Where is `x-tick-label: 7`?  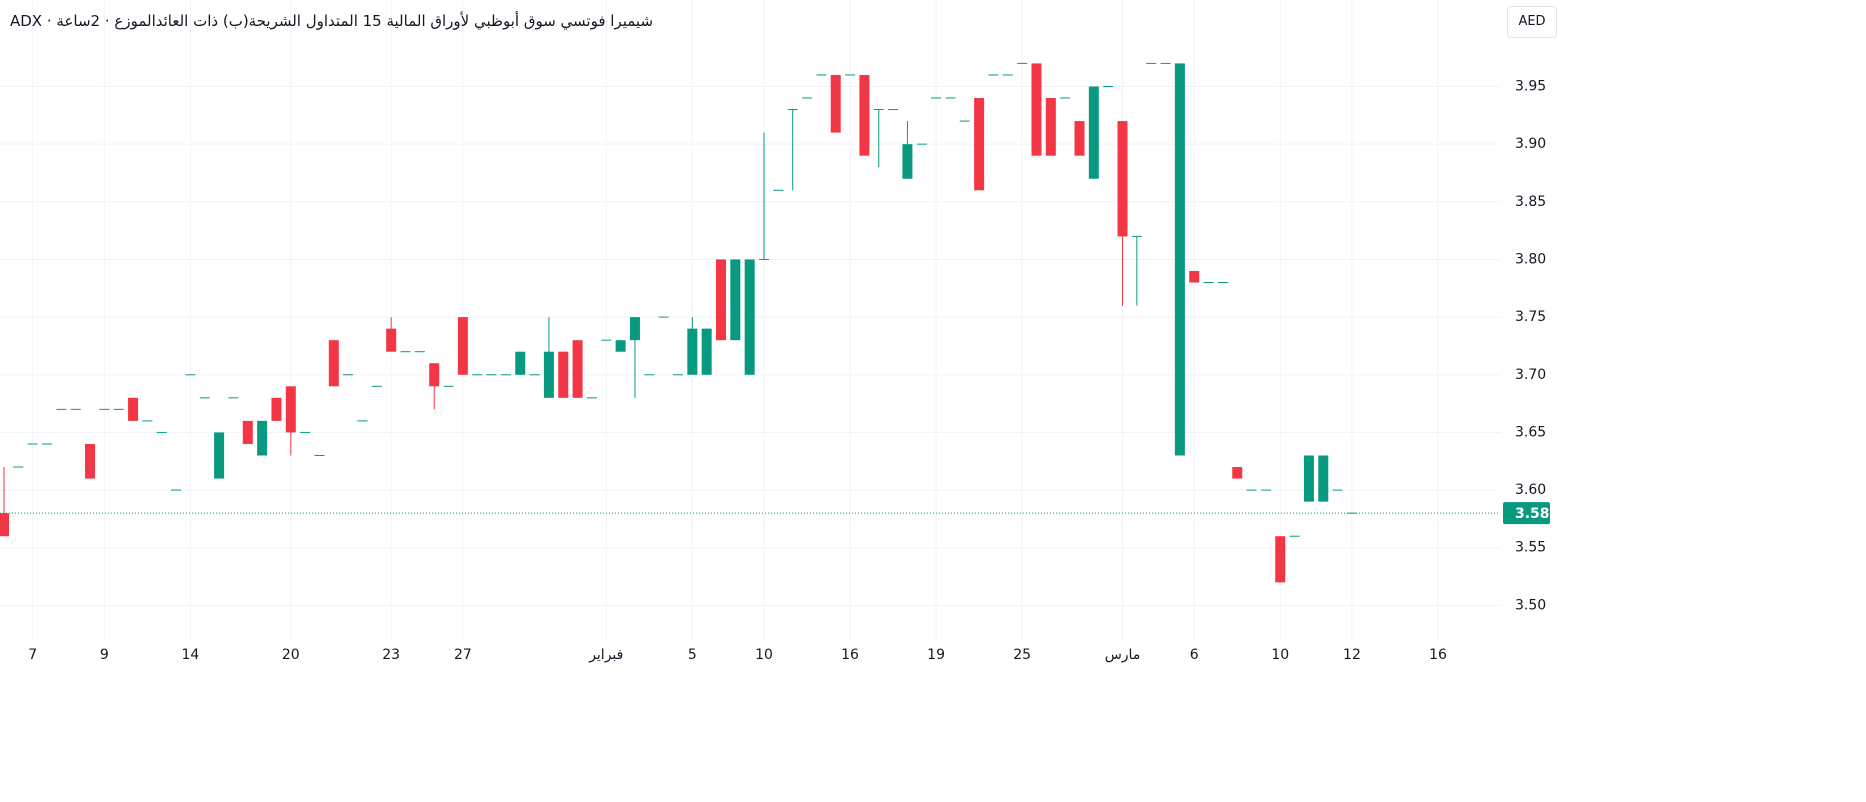 x-tick-label: 7 is located at coordinates (32, 655).